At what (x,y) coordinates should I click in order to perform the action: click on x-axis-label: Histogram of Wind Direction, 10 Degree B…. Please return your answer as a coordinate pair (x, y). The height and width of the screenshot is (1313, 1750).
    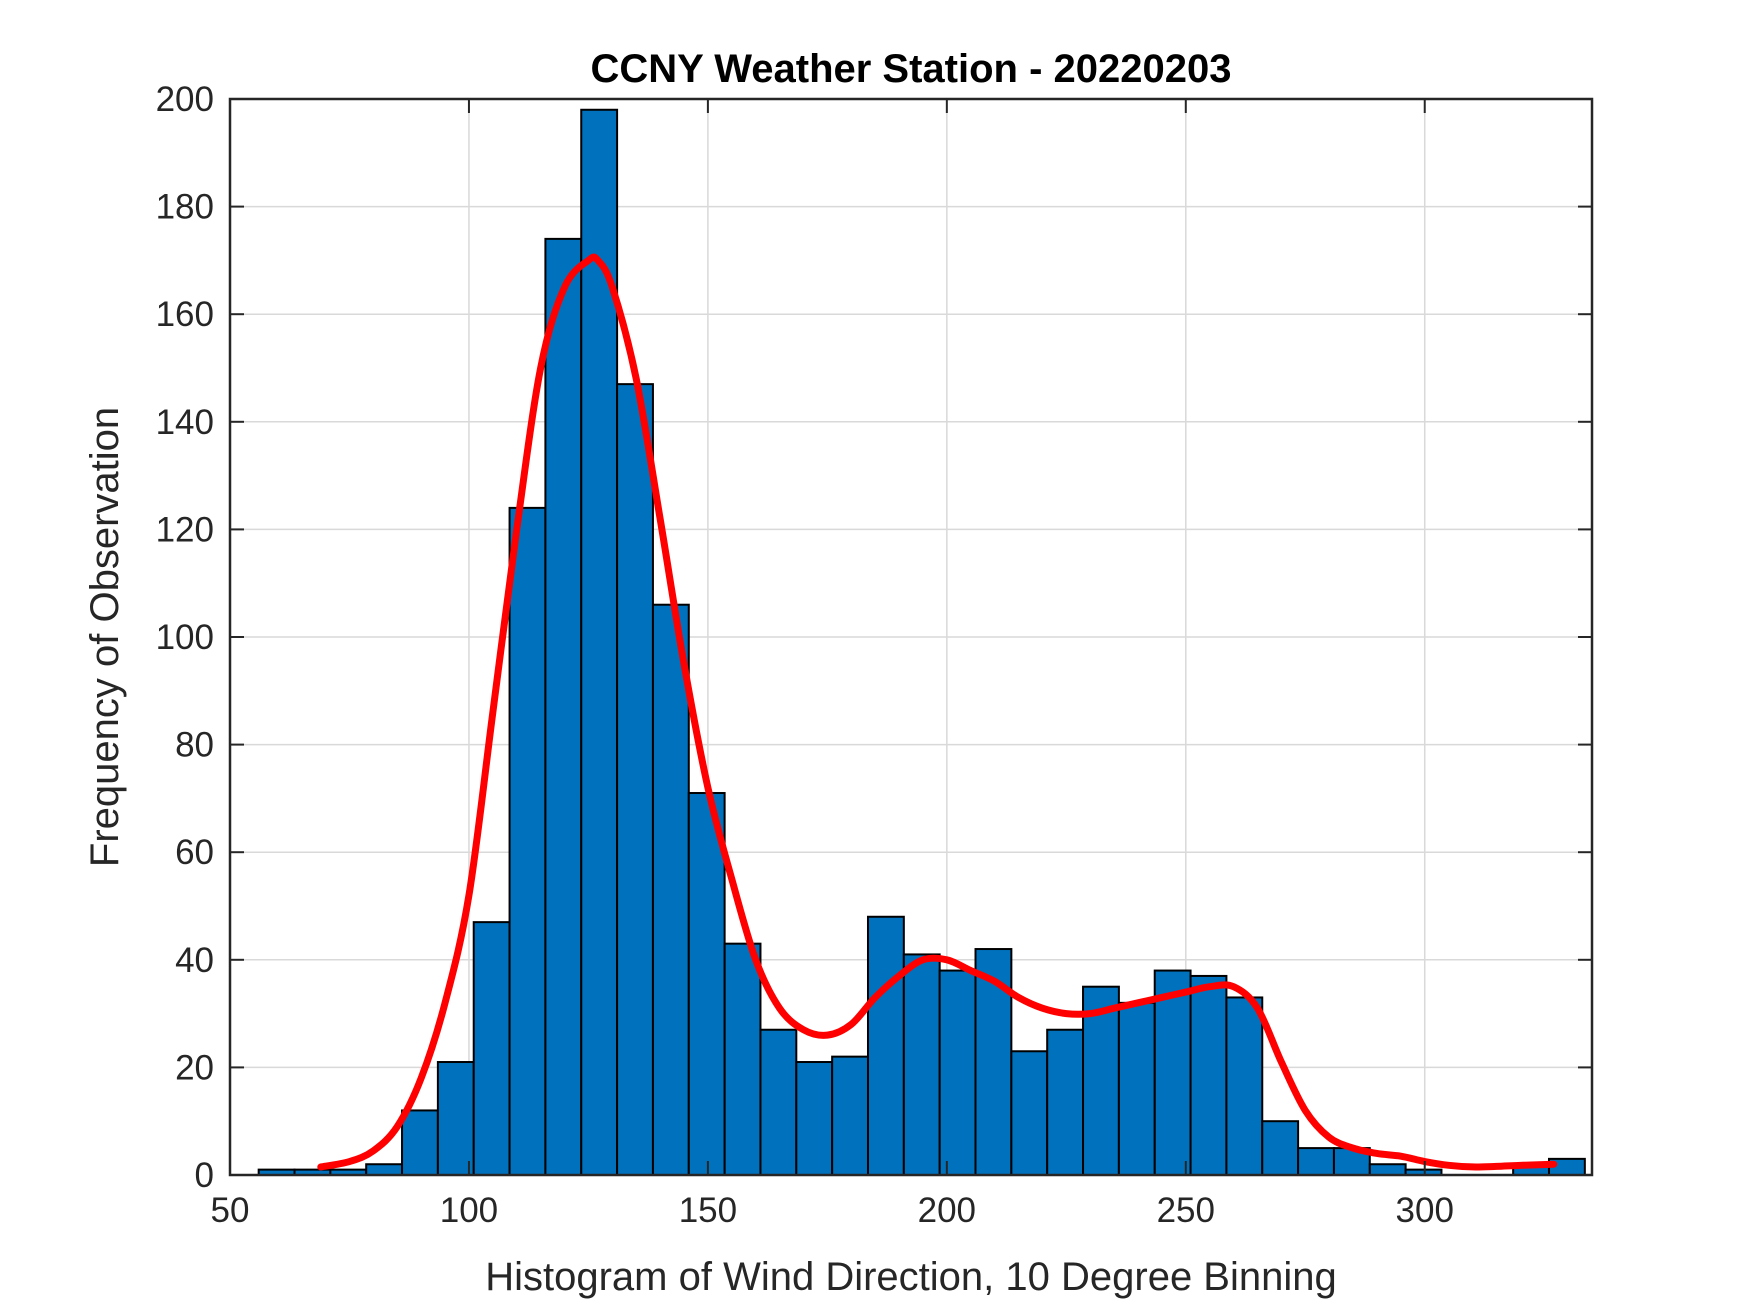
    Looking at the image, I should click on (911, 1277).